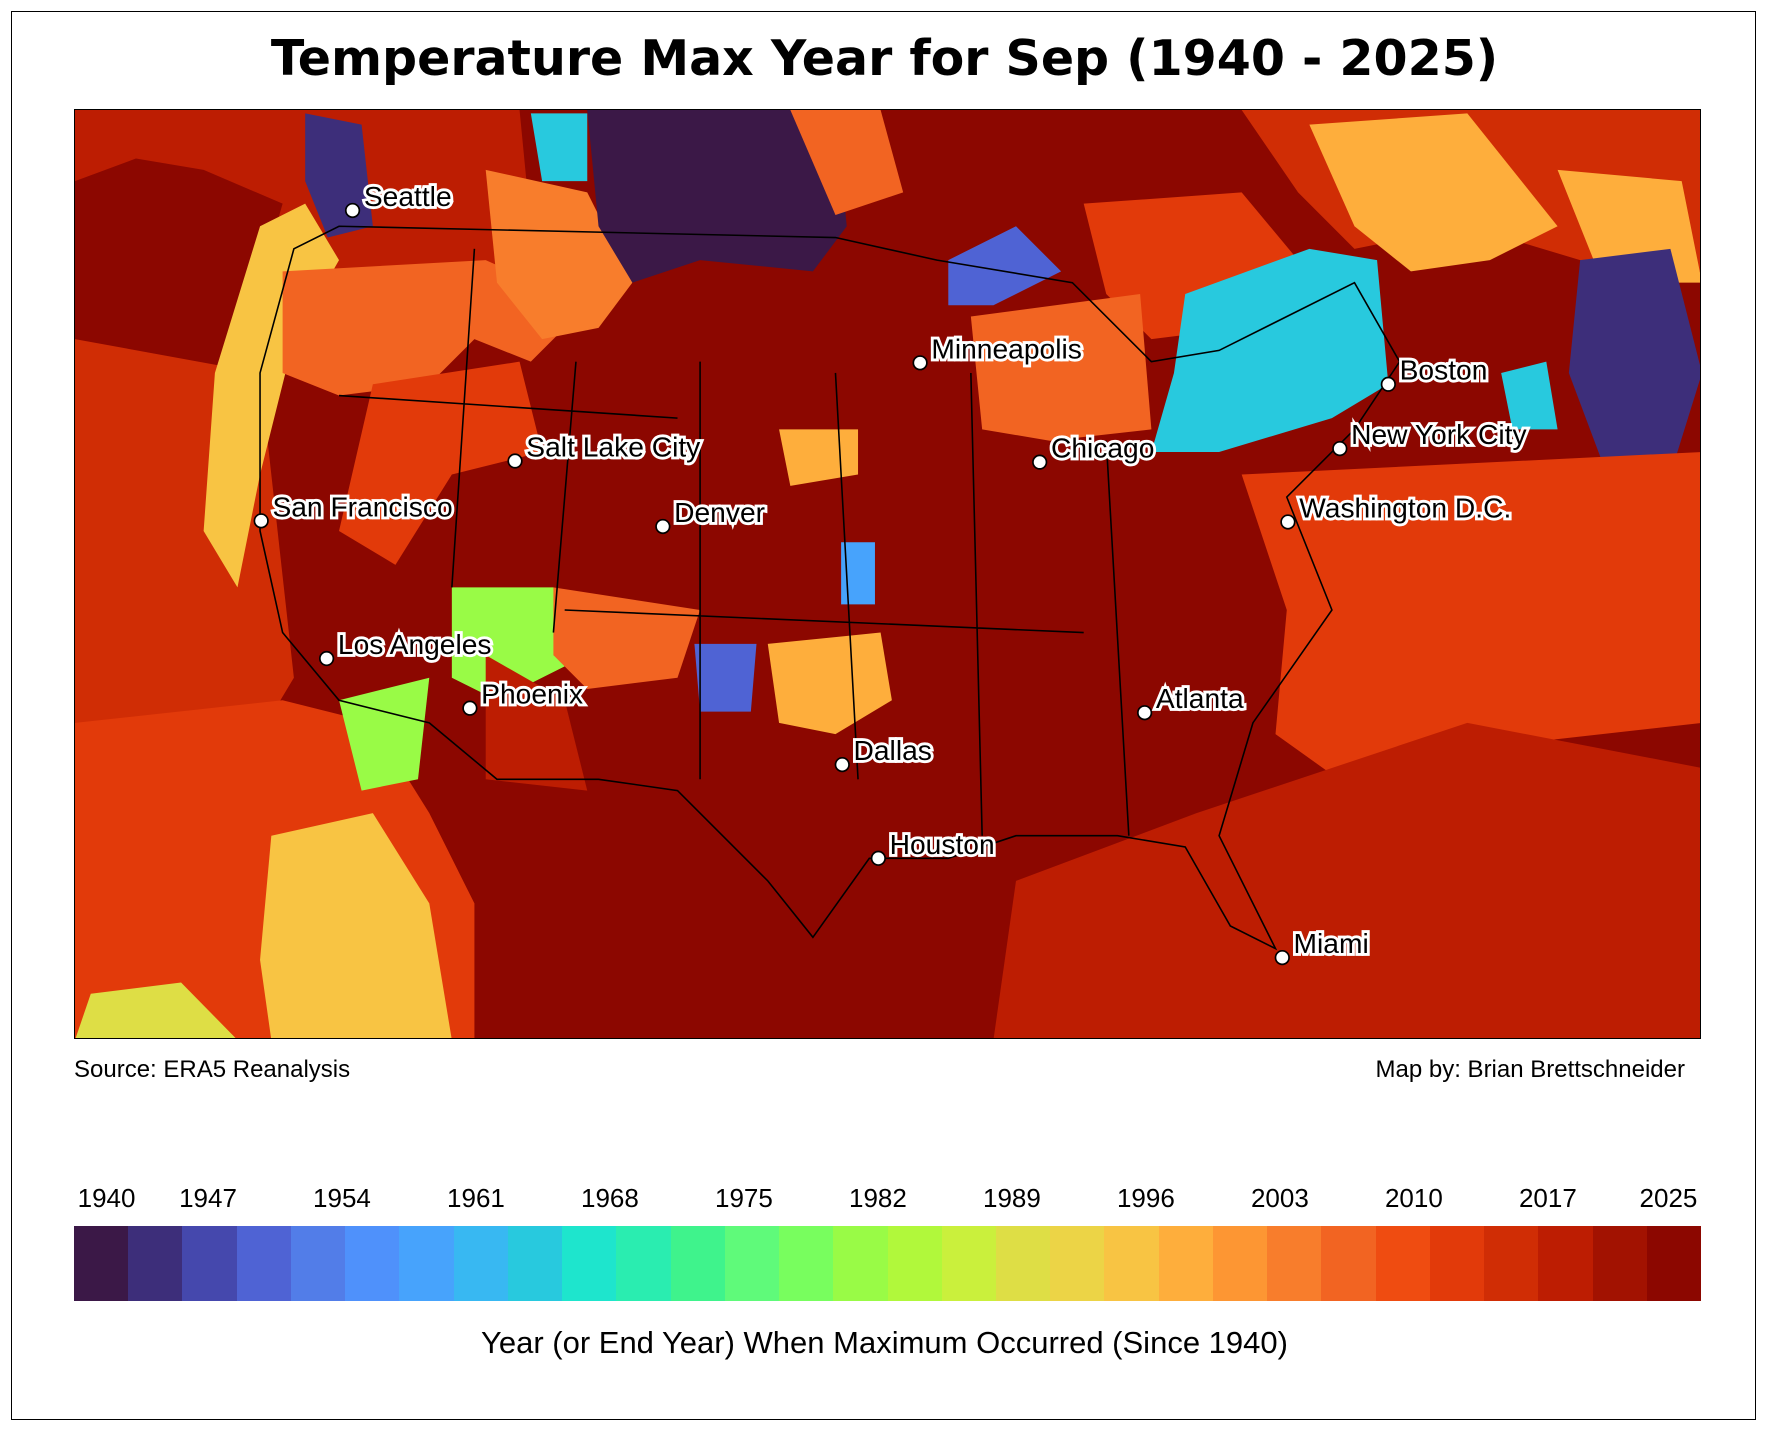 Image resolution: width=1769 pixels, height=1433 pixels. I want to click on city-denver: Denver, so click(711, 514).